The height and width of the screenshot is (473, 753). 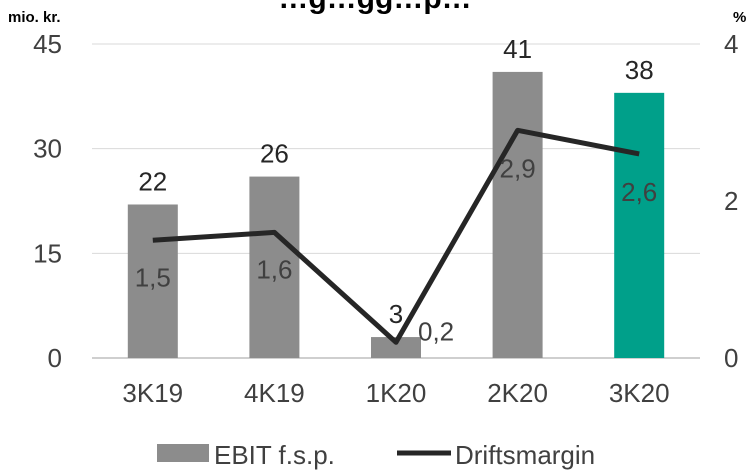 What do you see at coordinates (47, 253) in the screenshot?
I see `y-tick-label-left: 15` at bounding box center [47, 253].